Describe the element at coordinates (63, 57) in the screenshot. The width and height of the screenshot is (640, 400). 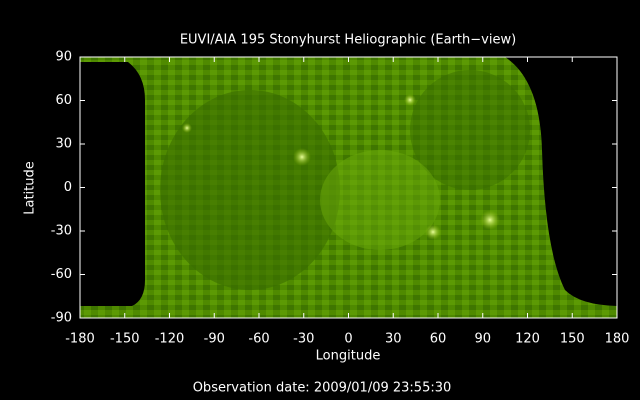
I see `y-tick-label: 90` at that location.